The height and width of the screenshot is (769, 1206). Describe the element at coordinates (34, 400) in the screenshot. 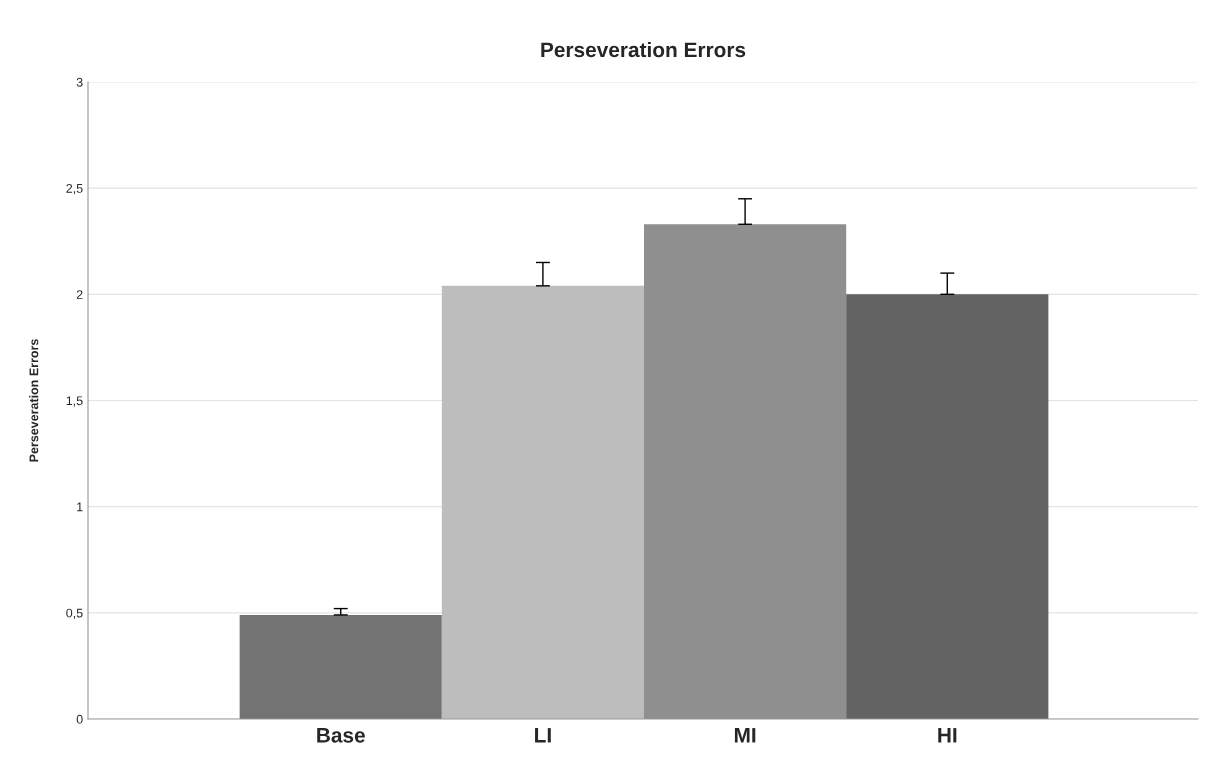

I see `y-axis-title: Perseveration Errors` at that location.